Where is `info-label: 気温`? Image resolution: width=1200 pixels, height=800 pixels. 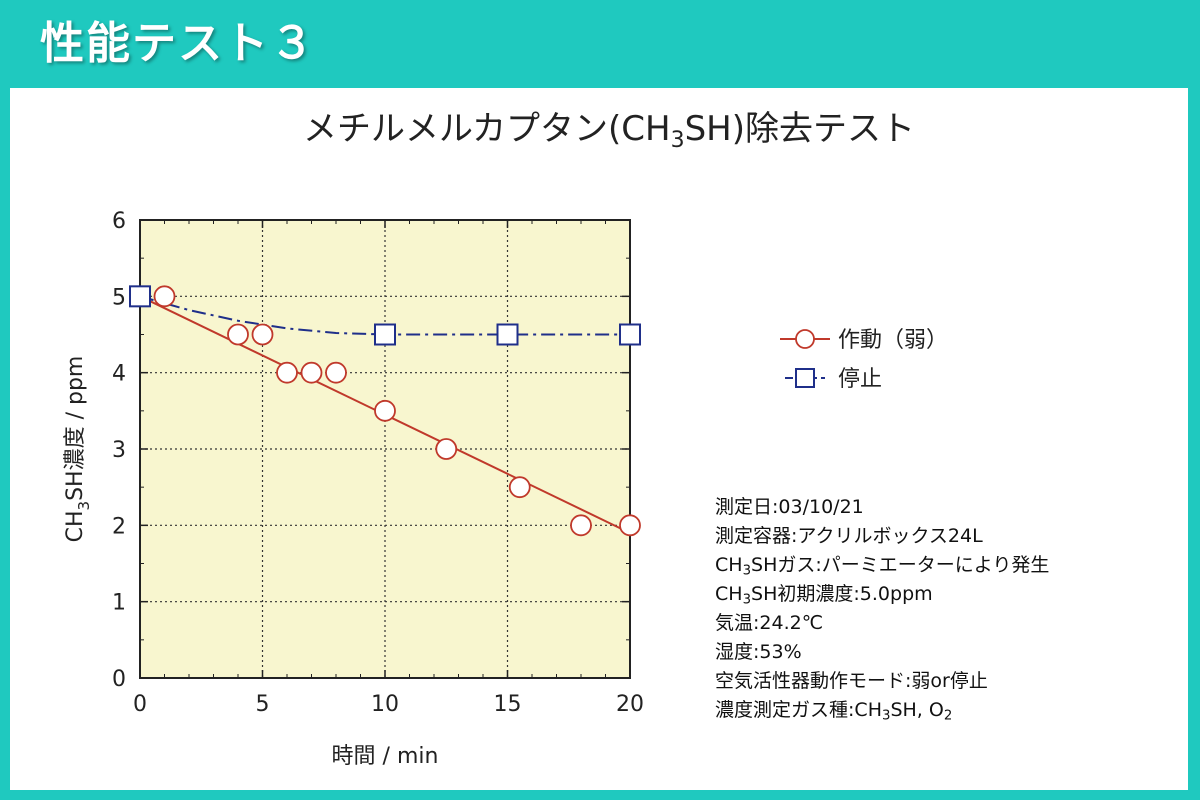 info-label: 気温 is located at coordinates (734, 623).